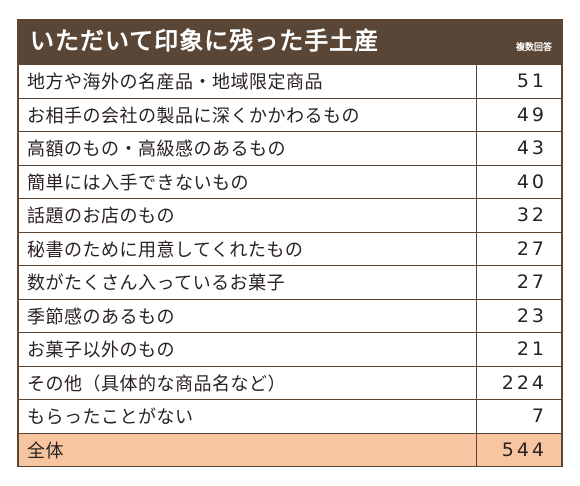  Describe the element at coordinates (533, 48) in the screenshot. I see `multiple-answer-note: 複数回答` at that location.